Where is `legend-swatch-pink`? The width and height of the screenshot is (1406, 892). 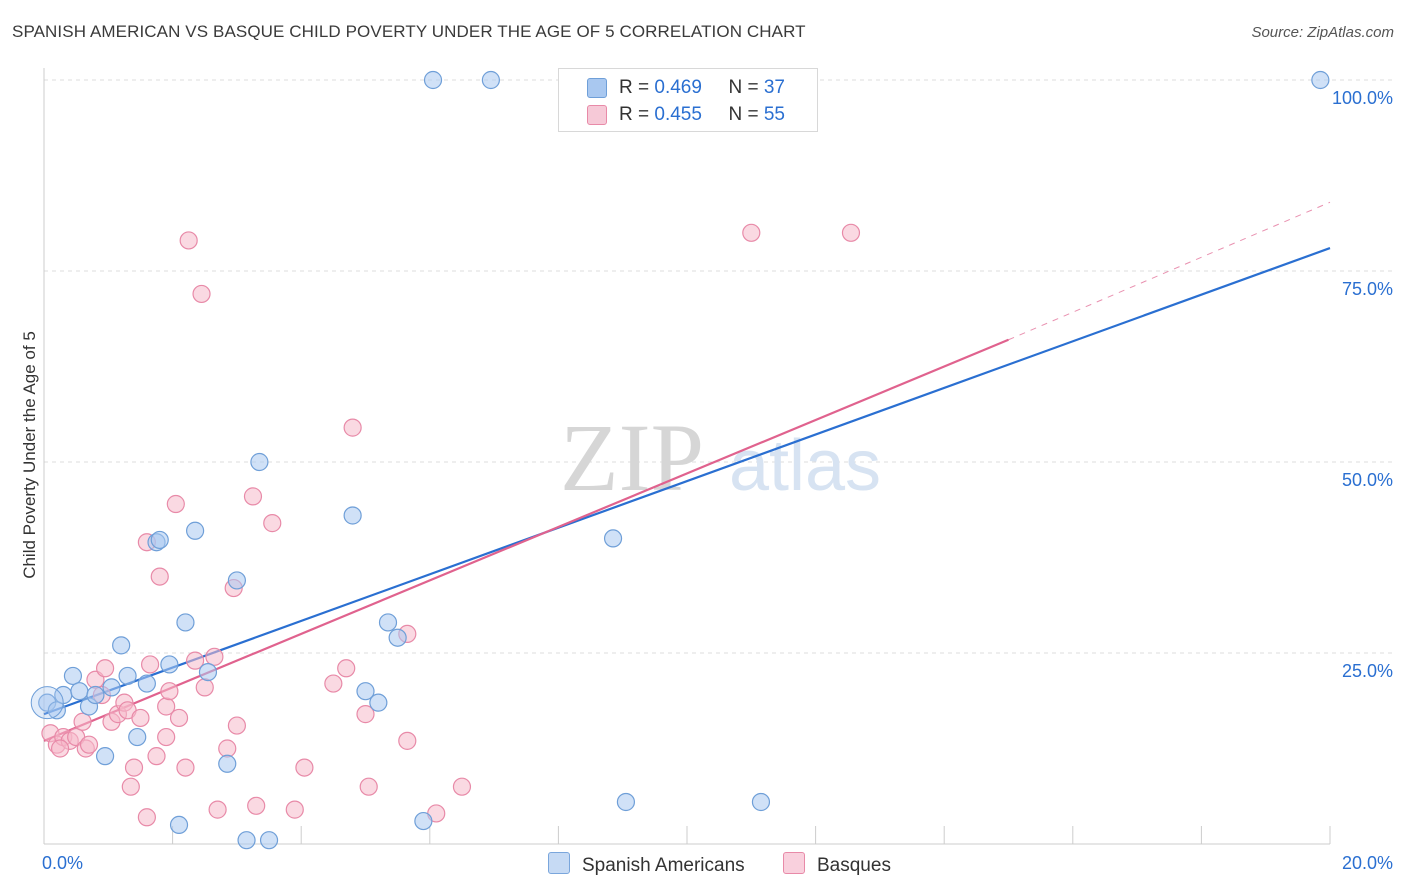 legend-swatch-pink is located at coordinates (794, 863).